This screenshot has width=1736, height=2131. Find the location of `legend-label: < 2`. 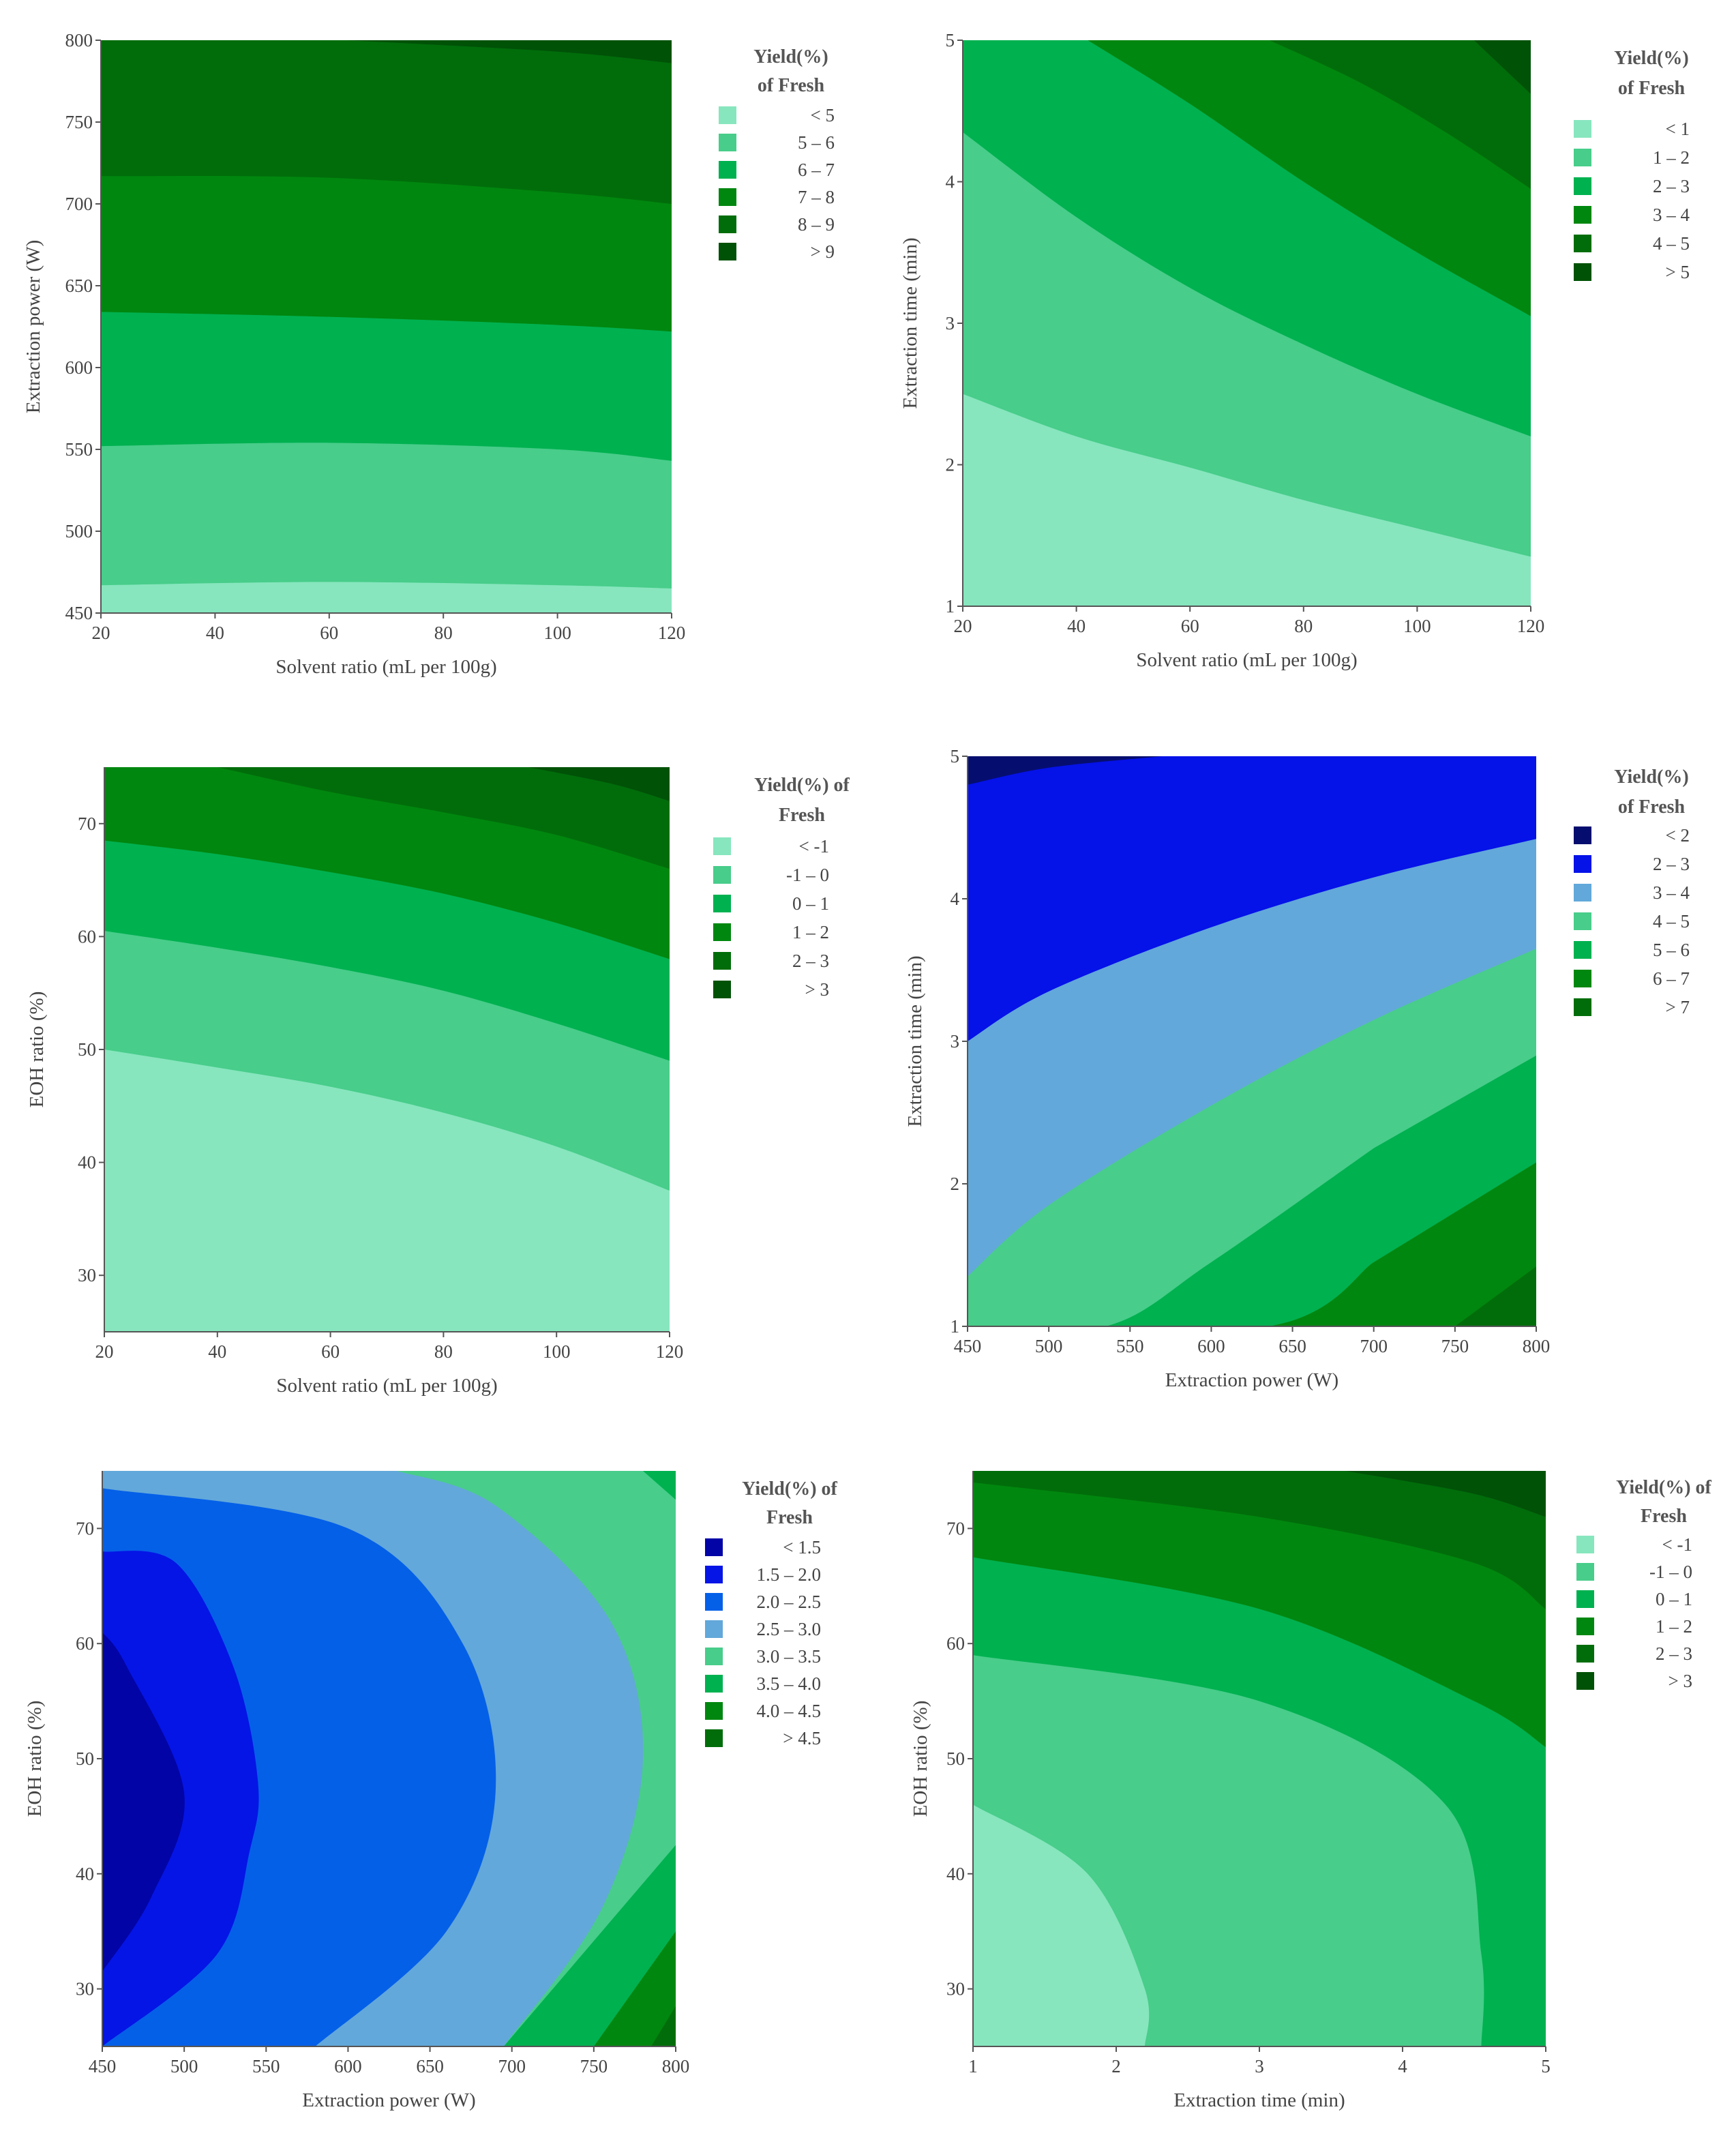

legend-label: < 2 is located at coordinates (1678, 835).